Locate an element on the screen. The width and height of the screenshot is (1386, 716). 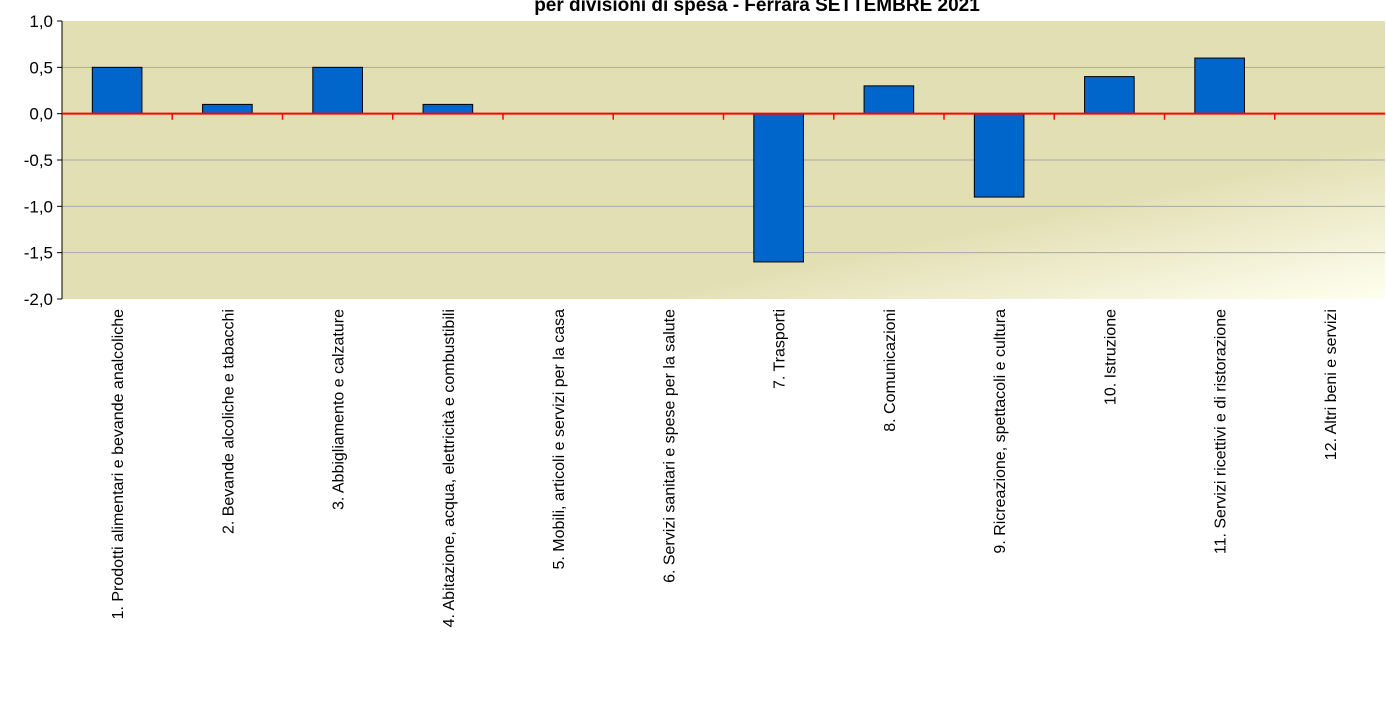
y-tick-label: 0,5 is located at coordinates (41, 67).